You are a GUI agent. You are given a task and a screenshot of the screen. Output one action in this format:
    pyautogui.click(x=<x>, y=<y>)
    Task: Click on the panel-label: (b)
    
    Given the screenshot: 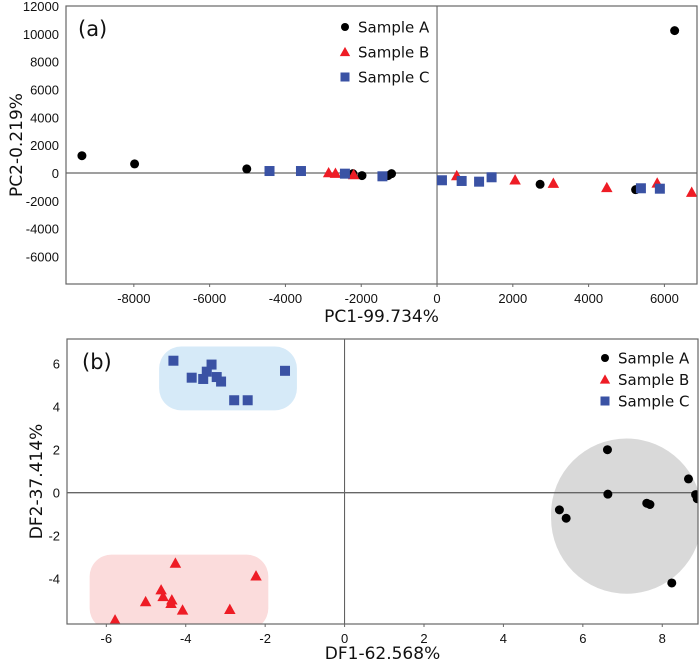 What is the action you would take?
    pyautogui.click(x=97, y=362)
    